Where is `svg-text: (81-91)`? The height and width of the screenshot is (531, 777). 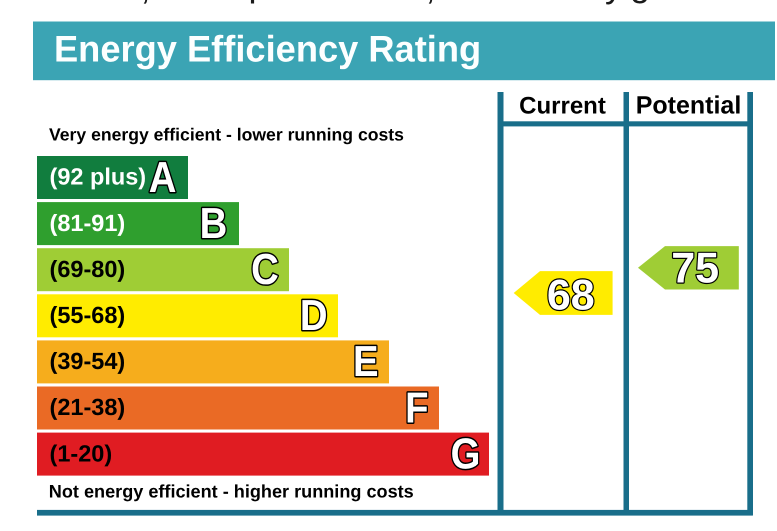
svg-text: (81-91) is located at coordinates (88, 223).